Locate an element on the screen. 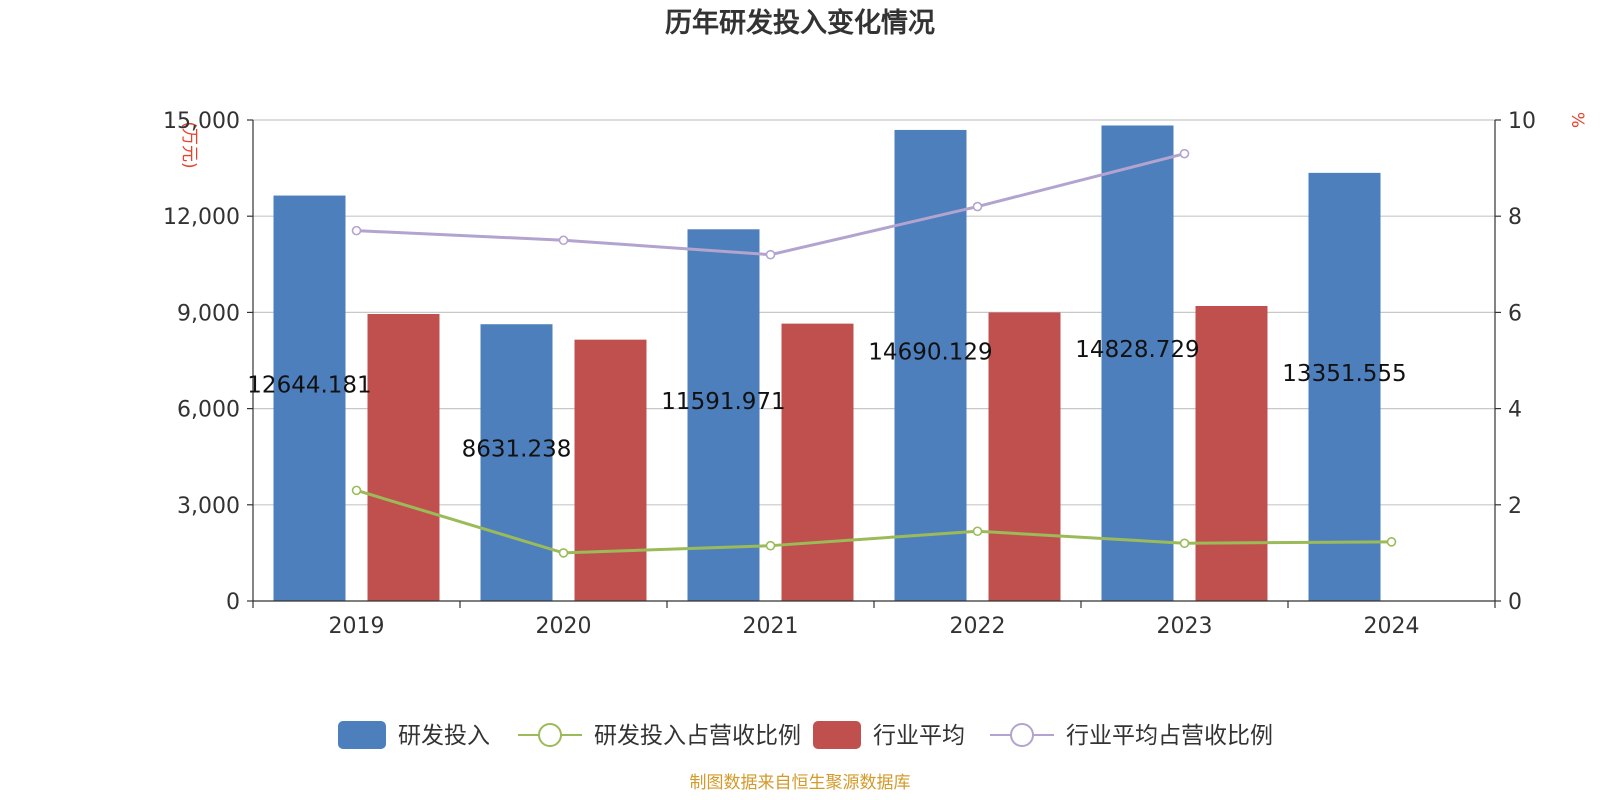  legend-label: 研发投入占营收比例 is located at coordinates (697, 736).